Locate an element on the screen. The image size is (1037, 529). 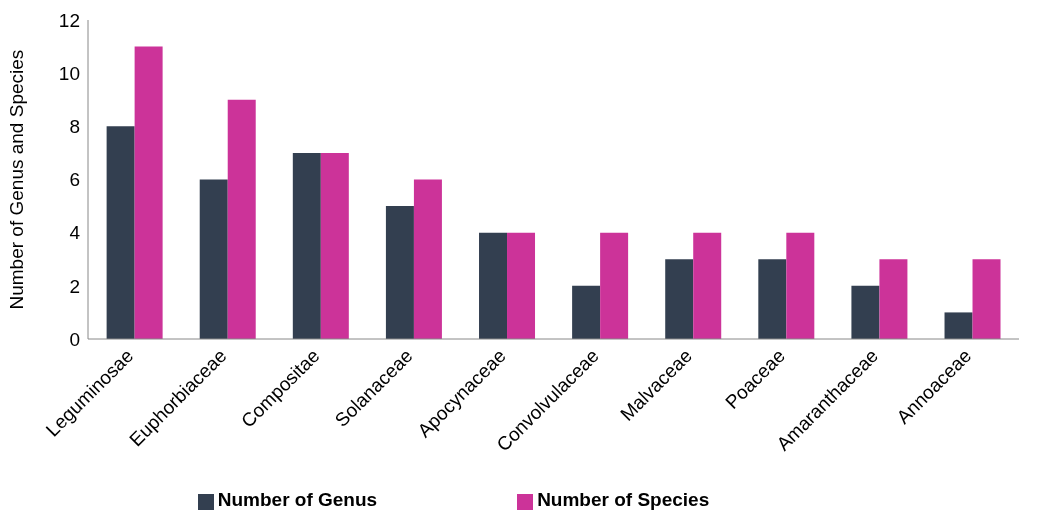
y-tick-label: 4 is located at coordinates (75, 233).